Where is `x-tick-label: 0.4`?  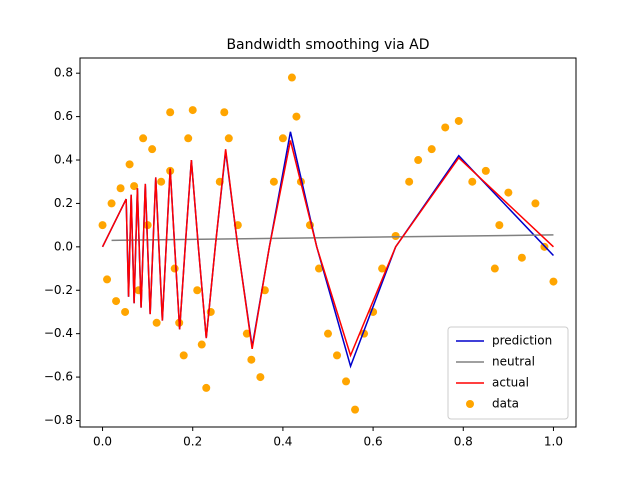
x-tick-label: 0.4 is located at coordinates (282, 442).